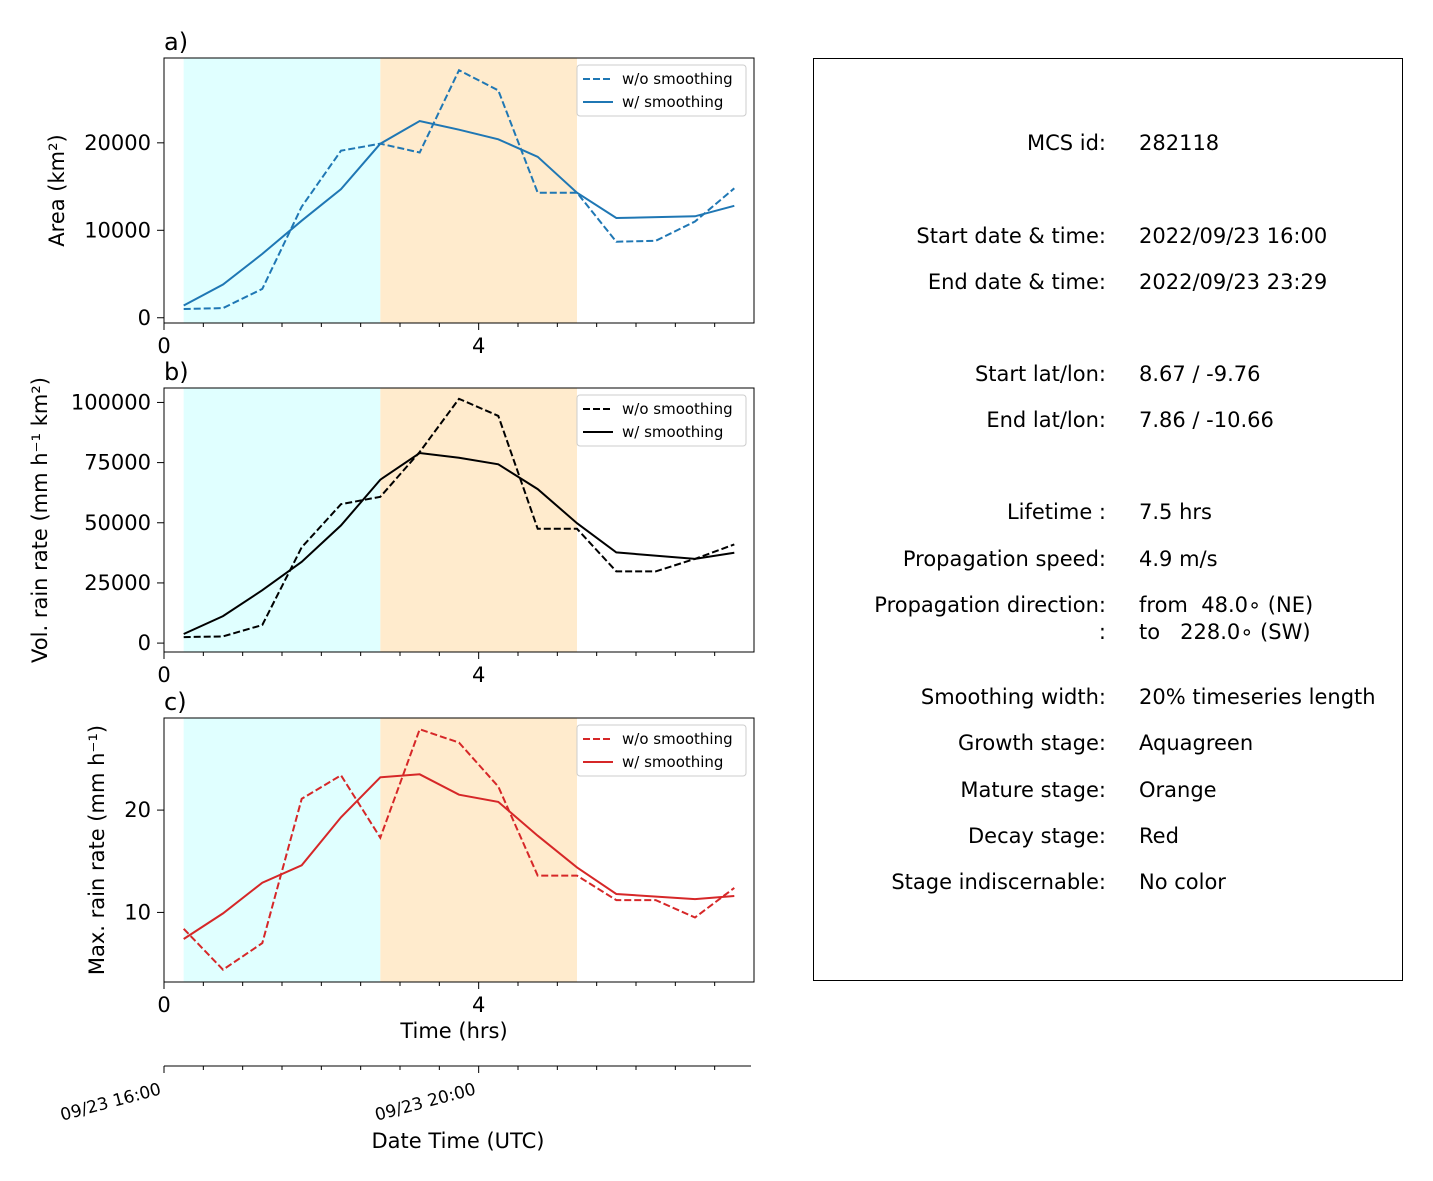  I want to click on panel-label: c), so click(175, 702).